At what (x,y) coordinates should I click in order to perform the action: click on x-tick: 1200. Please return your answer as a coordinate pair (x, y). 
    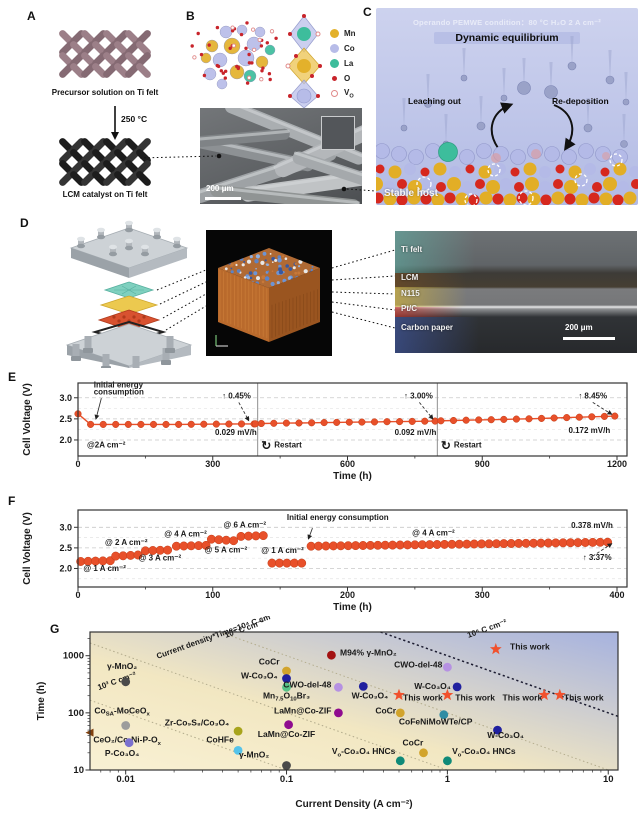
    Looking at the image, I should click on (617, 464).